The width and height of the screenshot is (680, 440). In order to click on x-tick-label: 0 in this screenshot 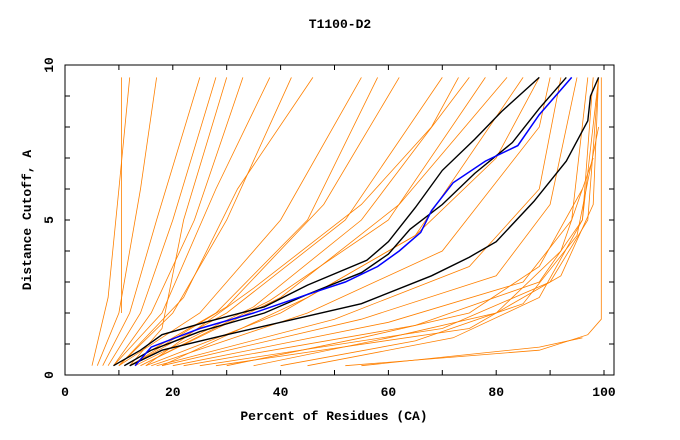, I will do `click(65, 392)`.